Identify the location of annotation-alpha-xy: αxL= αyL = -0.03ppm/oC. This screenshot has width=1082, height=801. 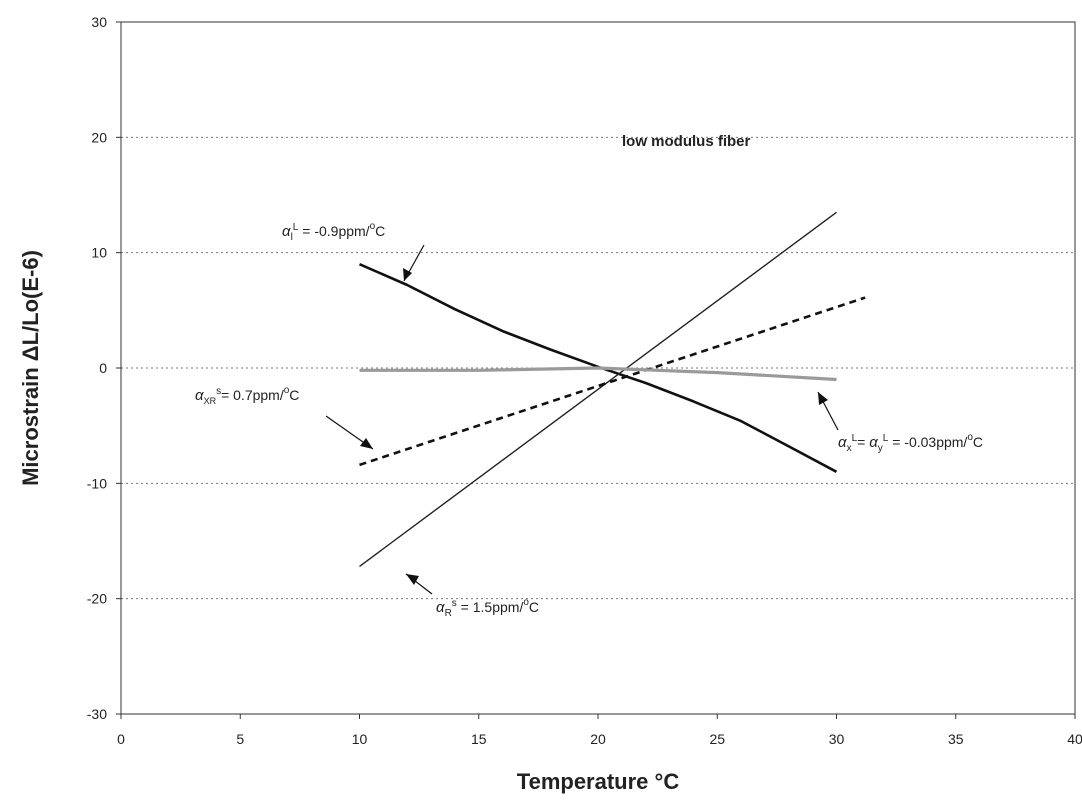
(900, 422).